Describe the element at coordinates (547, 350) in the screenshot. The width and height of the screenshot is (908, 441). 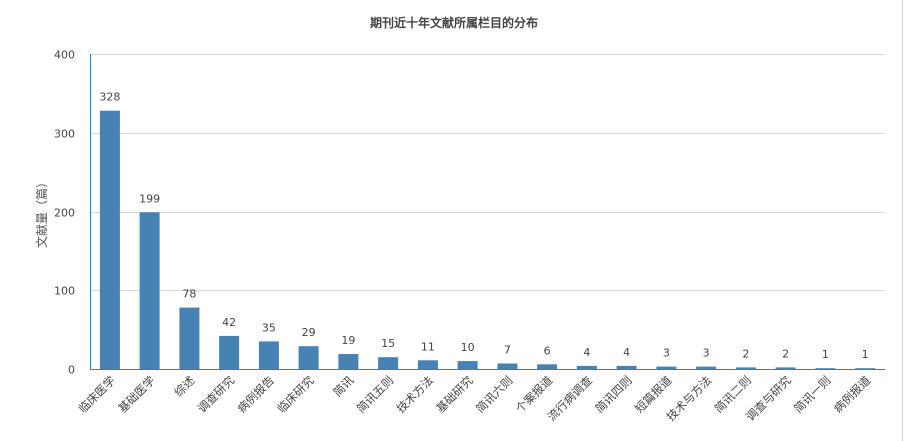
I see `data-label: 6` at that location.